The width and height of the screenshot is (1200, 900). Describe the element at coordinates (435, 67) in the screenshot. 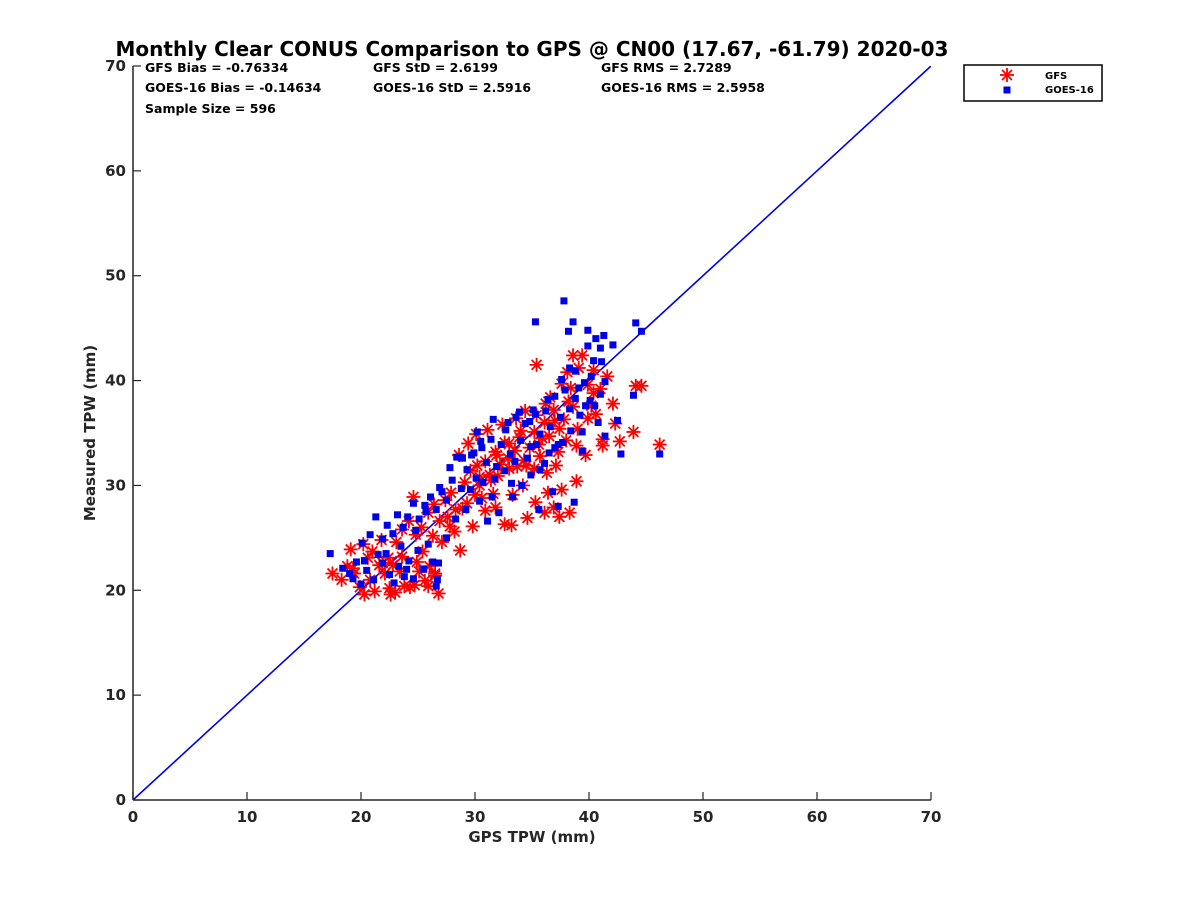

I see `gfs-std-text: GFS StD = 2.6199` at that location.